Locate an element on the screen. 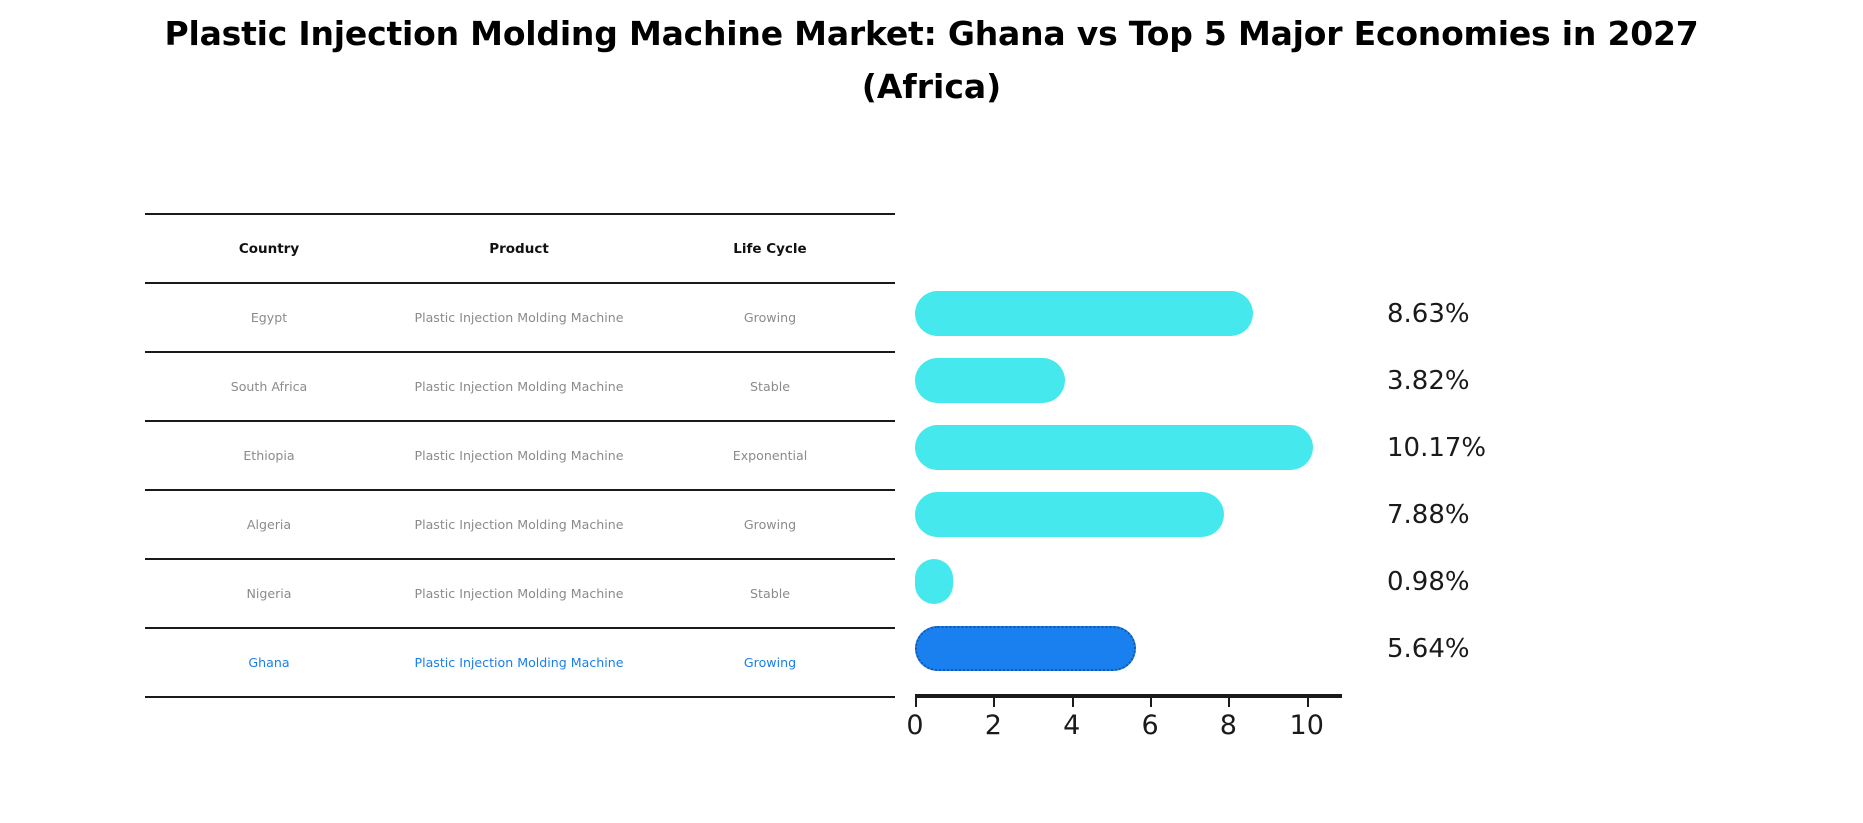 The width and height of the screenshot is (1863, 823). bar-row: 10.17% is located at coordinates (1265, 447).